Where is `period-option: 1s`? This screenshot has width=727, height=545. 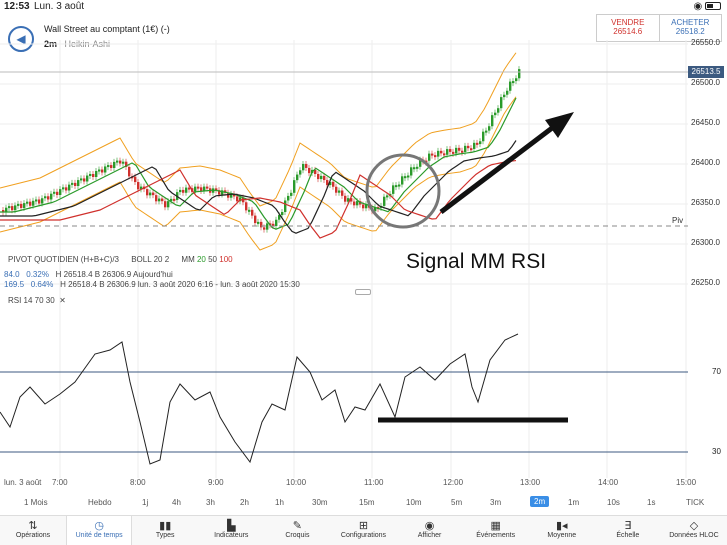 period-option: 1s is located at coordinates (651, 502).